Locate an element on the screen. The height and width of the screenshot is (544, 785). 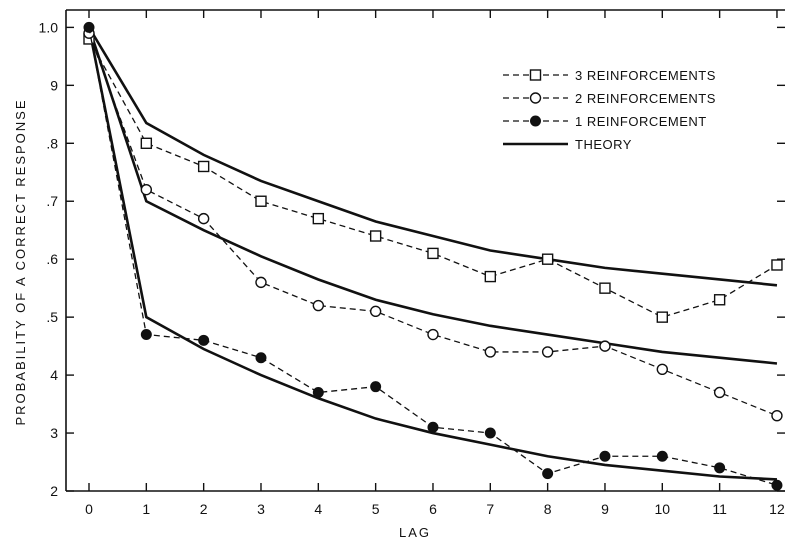
y-tick-label: 3 is located at coordinates (54, 433).